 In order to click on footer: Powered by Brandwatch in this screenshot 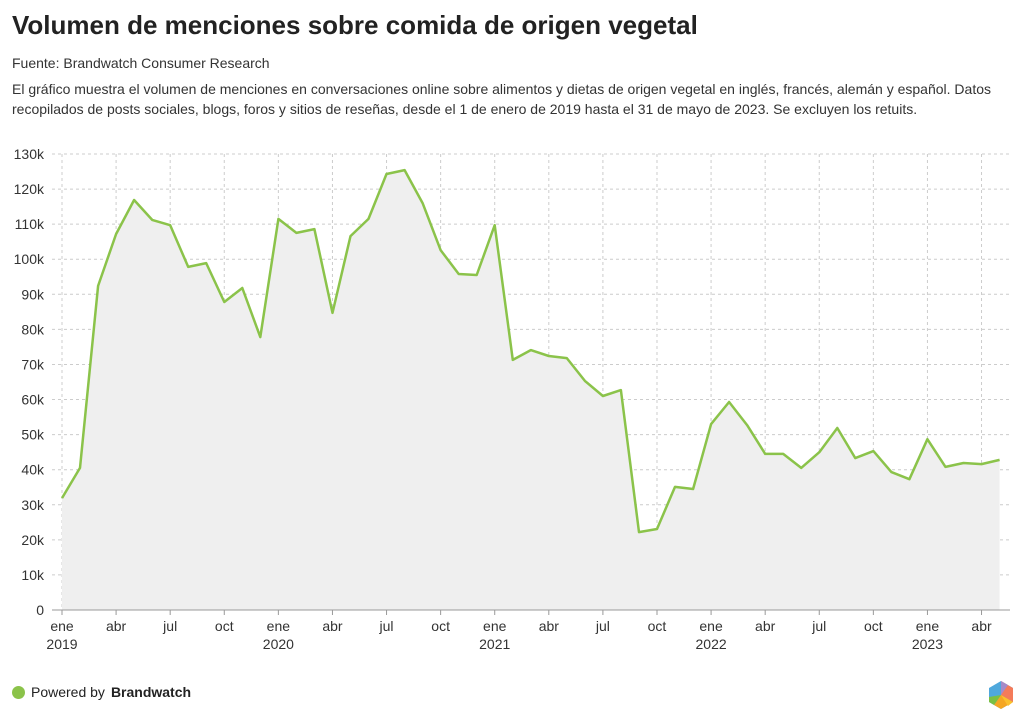, I will do `click(101, 692)`.